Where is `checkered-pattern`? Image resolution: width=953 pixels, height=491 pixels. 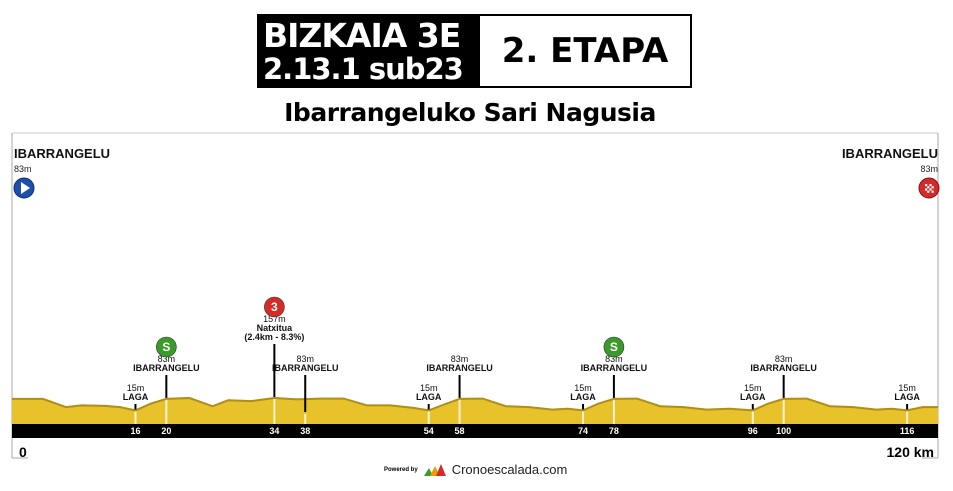
checkered-pattern is located at coordinates (929, 188).